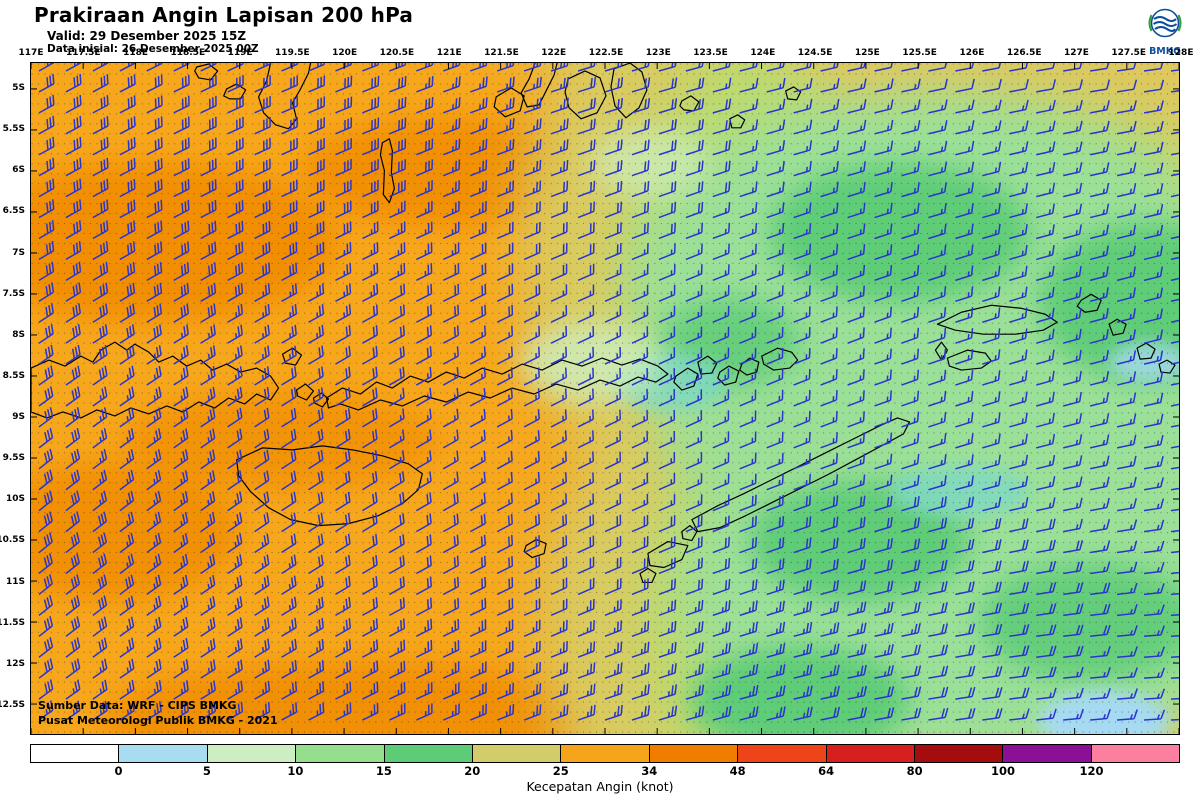 The width and height of the screenshot is (1200, 800). I want to click on lat-tick-label: 7S, so click(18, 252).